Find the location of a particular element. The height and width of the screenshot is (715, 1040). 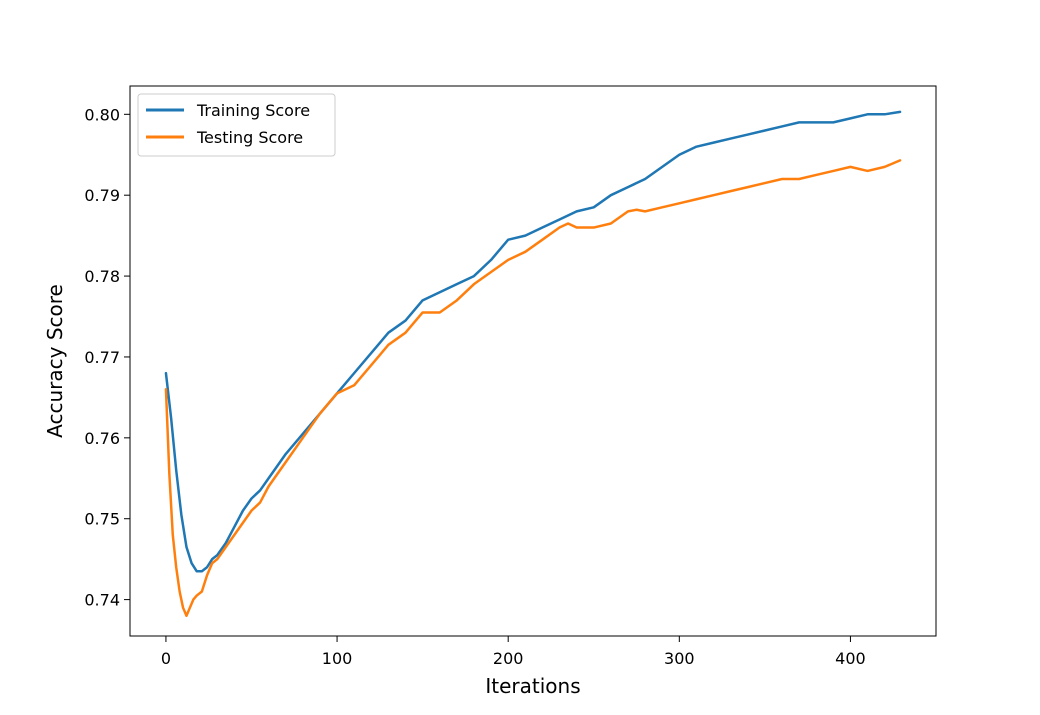

x-axis-title: Iterations is located at coordinates (532, 686).